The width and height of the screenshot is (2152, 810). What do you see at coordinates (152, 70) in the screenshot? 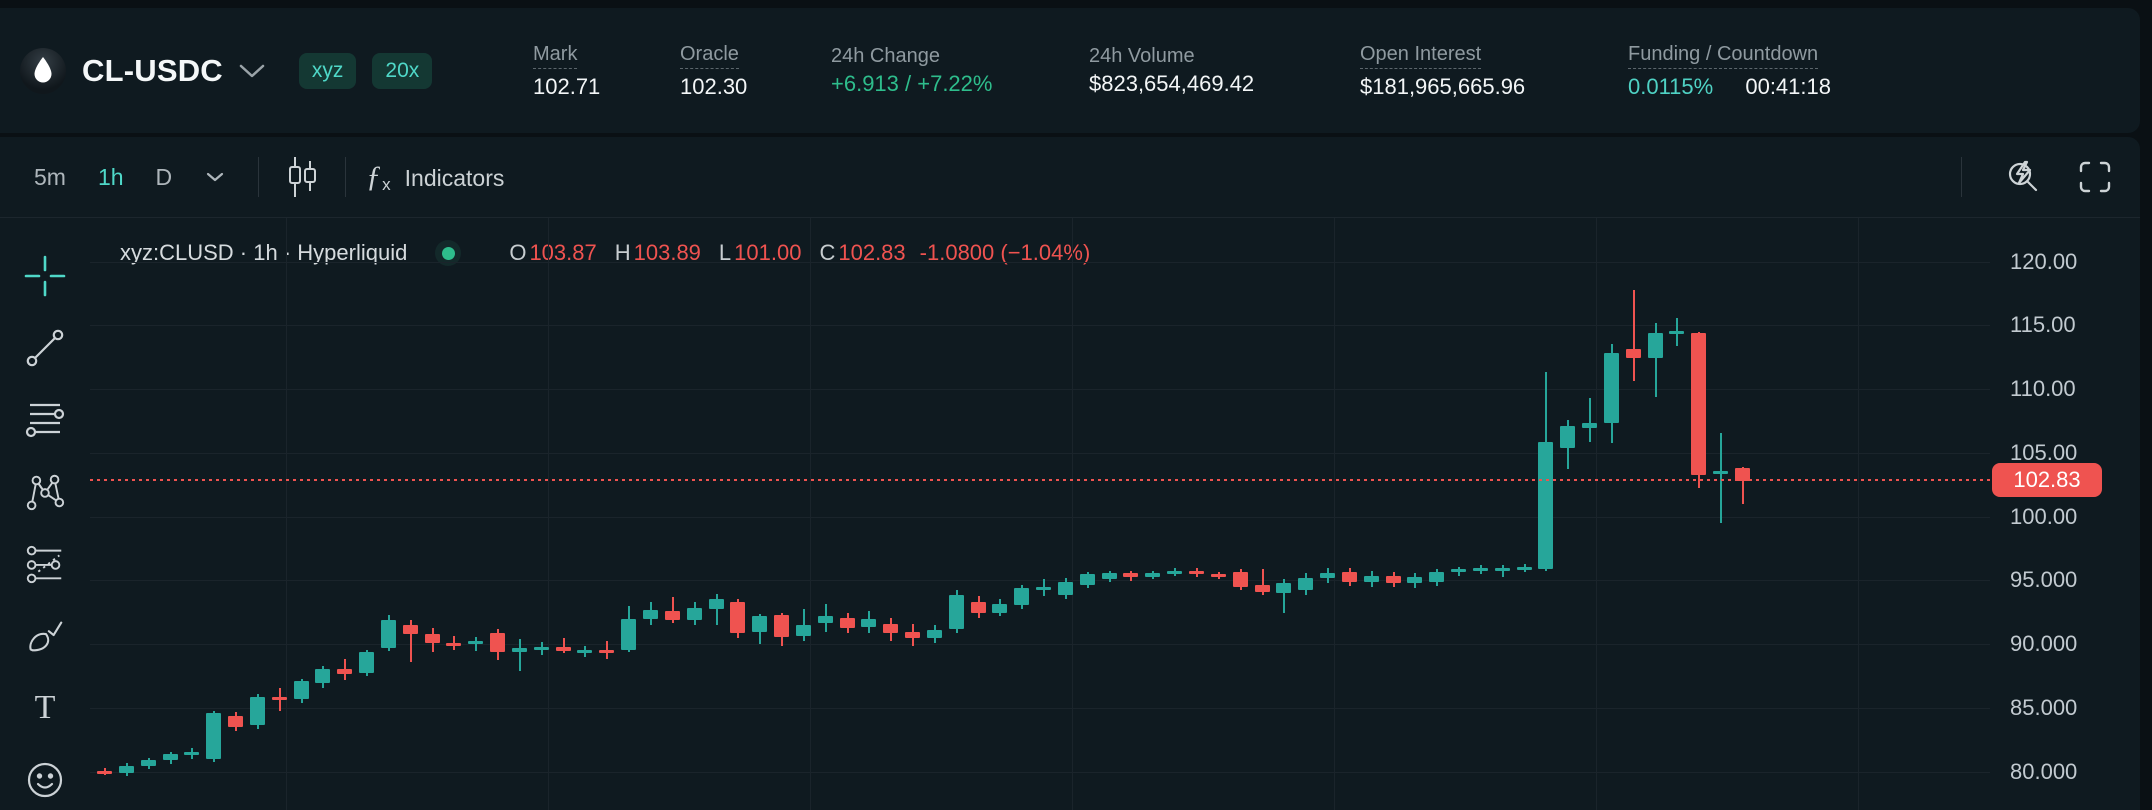
I see `symbol-title: CL-USDC` at bounding box center [152, 70].